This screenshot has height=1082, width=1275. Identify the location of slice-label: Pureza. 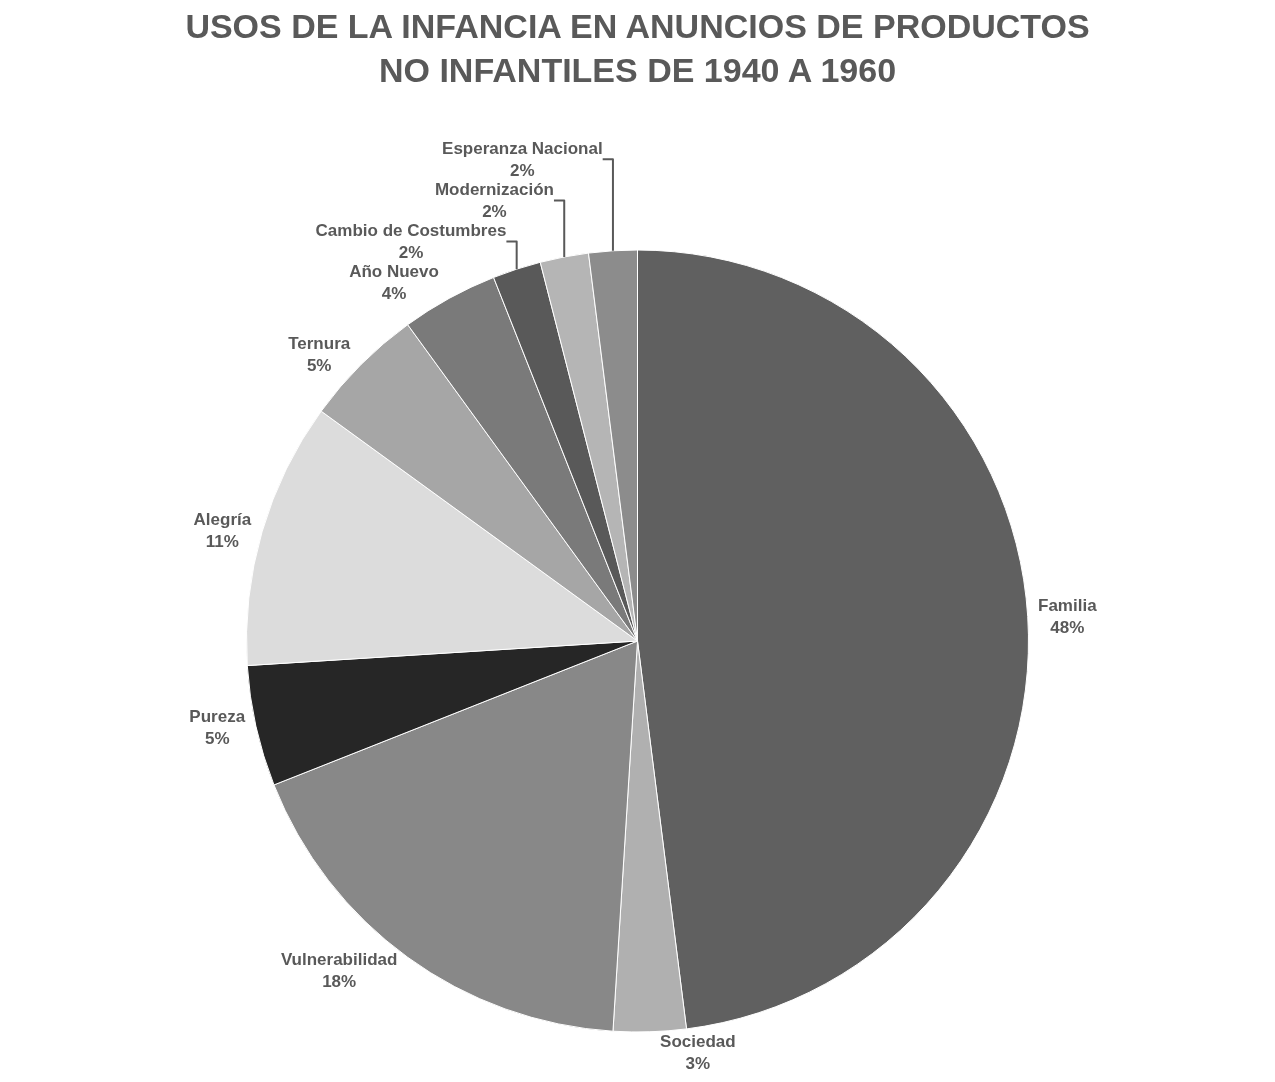
(217, 716).